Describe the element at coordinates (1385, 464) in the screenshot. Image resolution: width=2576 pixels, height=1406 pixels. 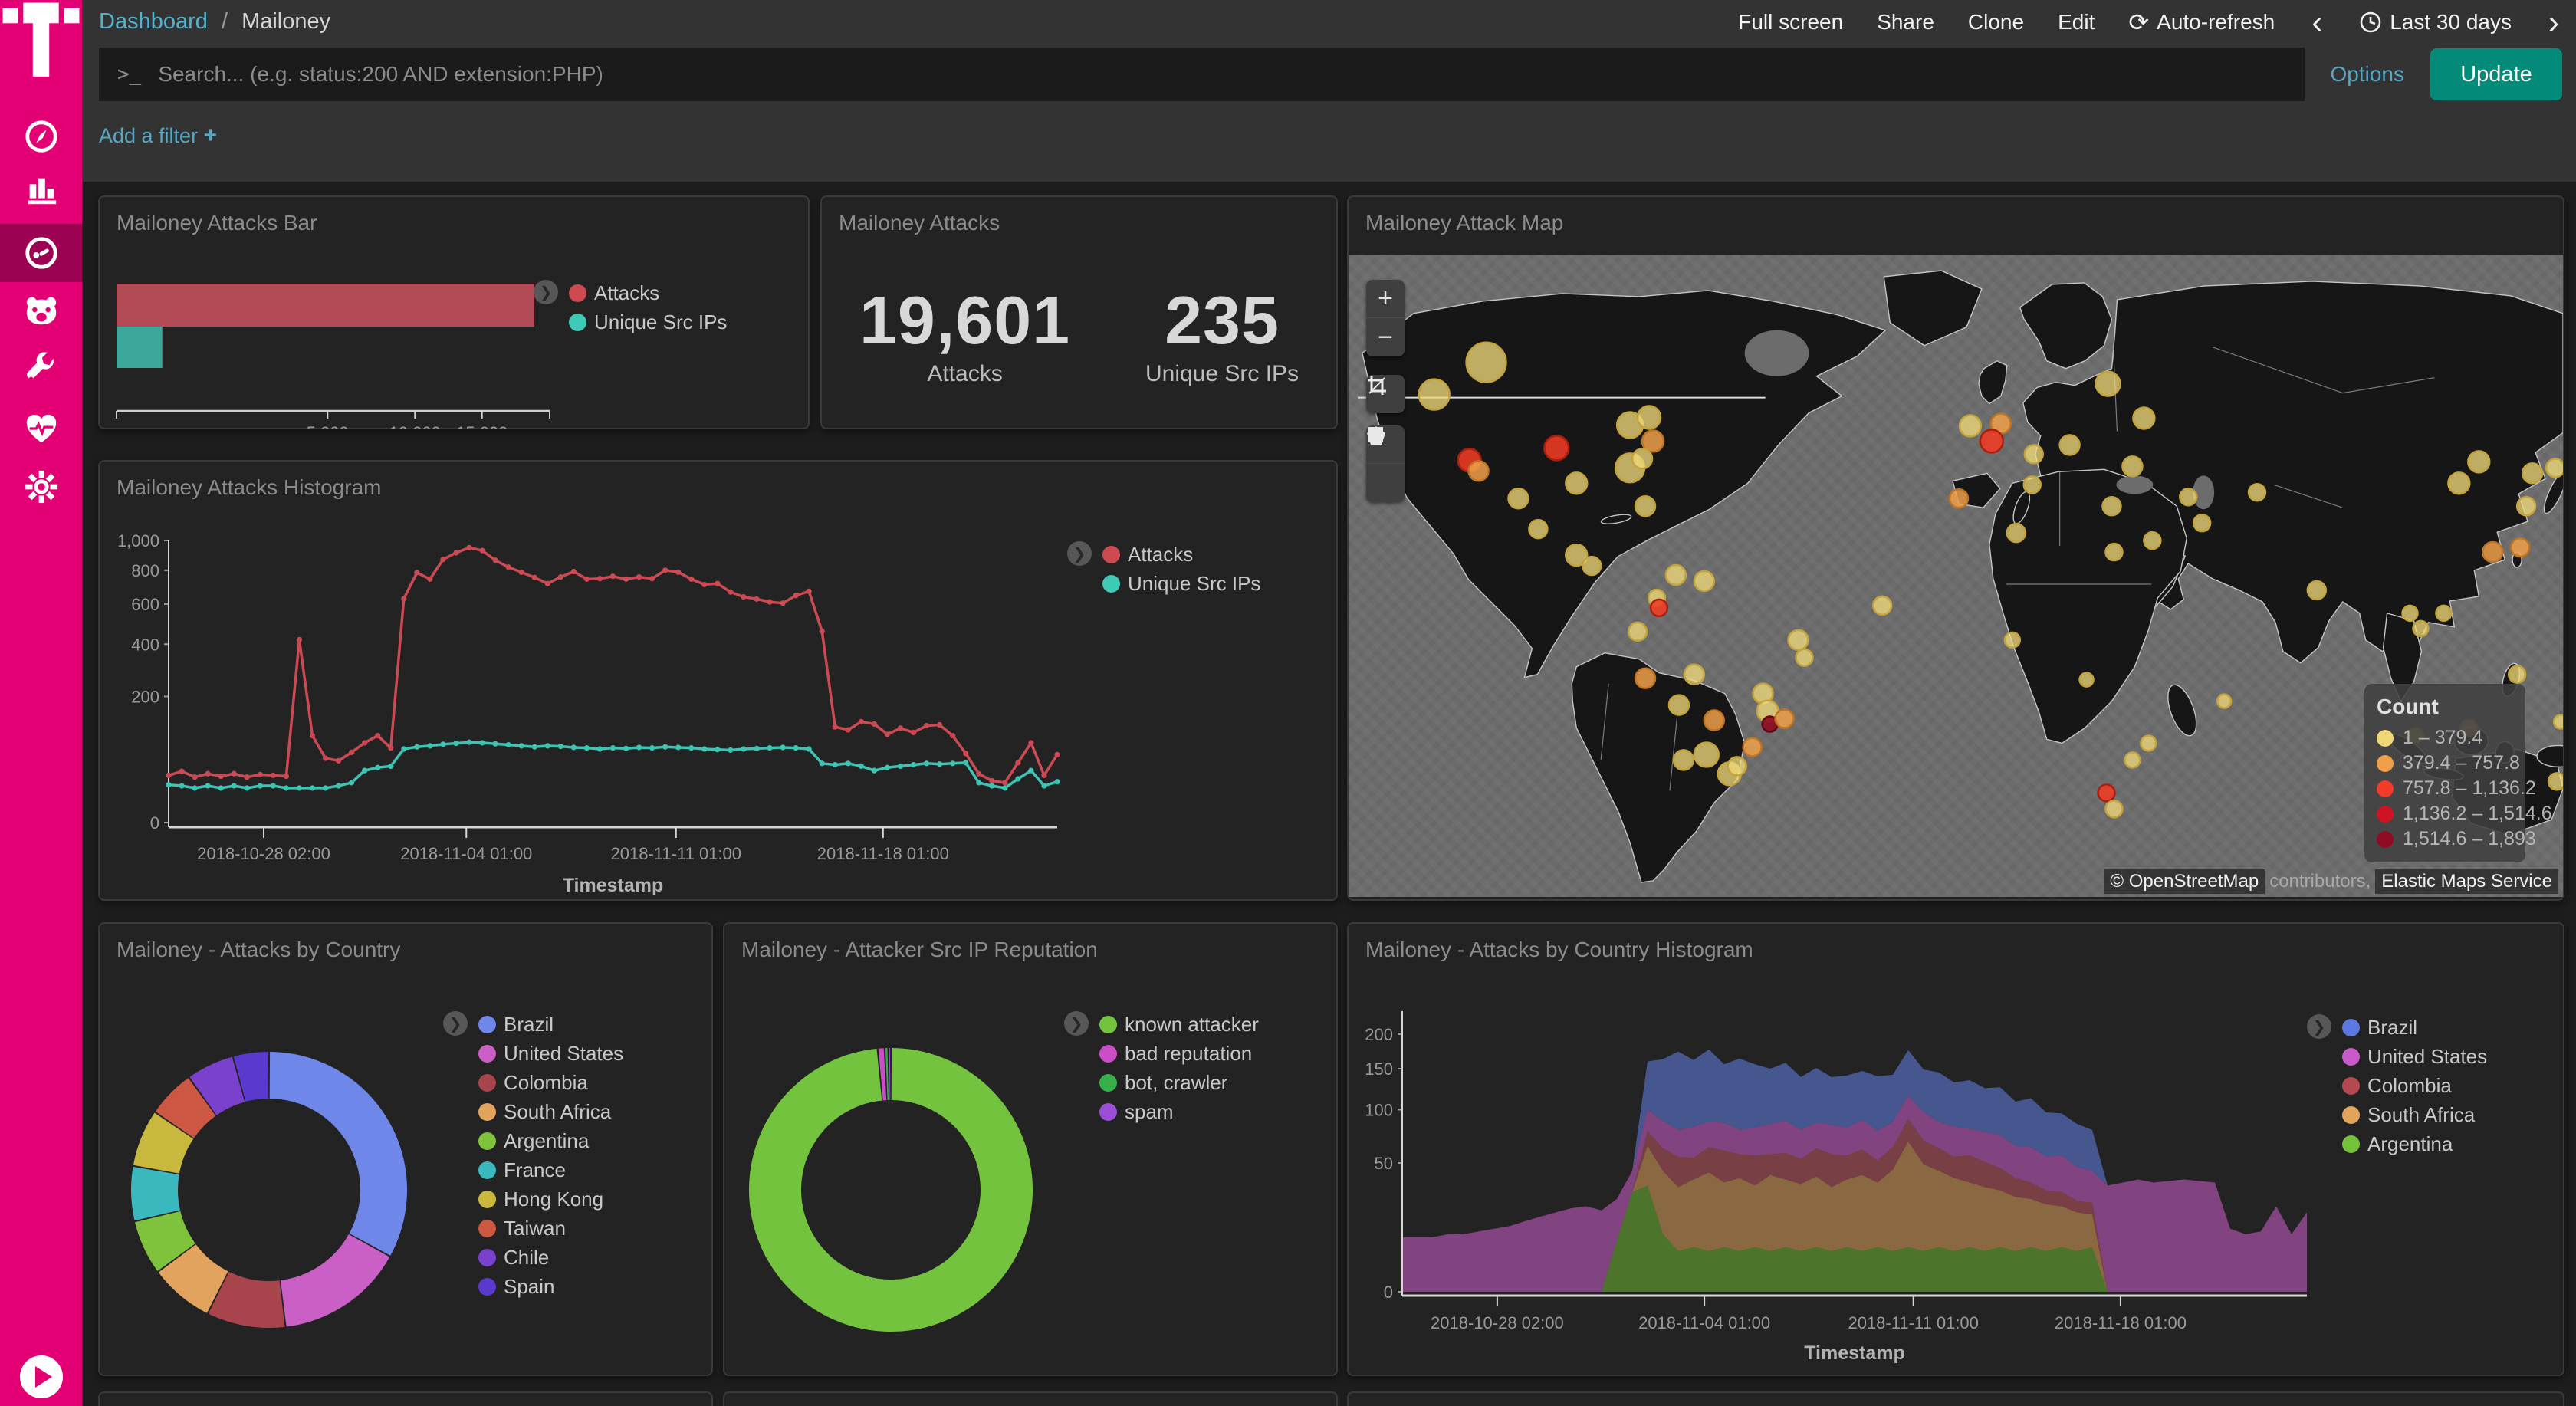
I see `map-rectangle-button` at that location.